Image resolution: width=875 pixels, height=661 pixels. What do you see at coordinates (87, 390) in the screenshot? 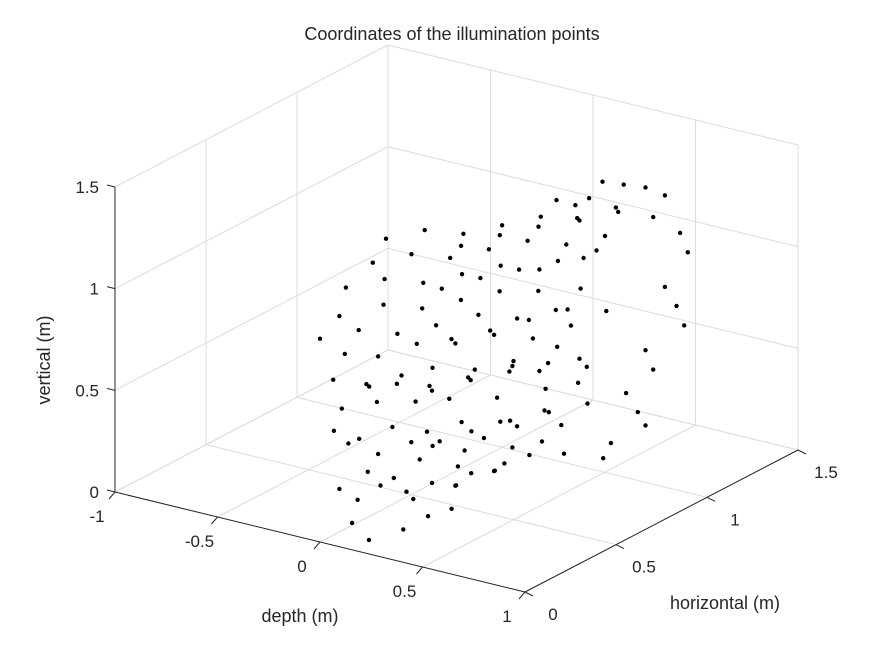
I see `z-tick-label: 0.5` at bounding box center [87, 390].